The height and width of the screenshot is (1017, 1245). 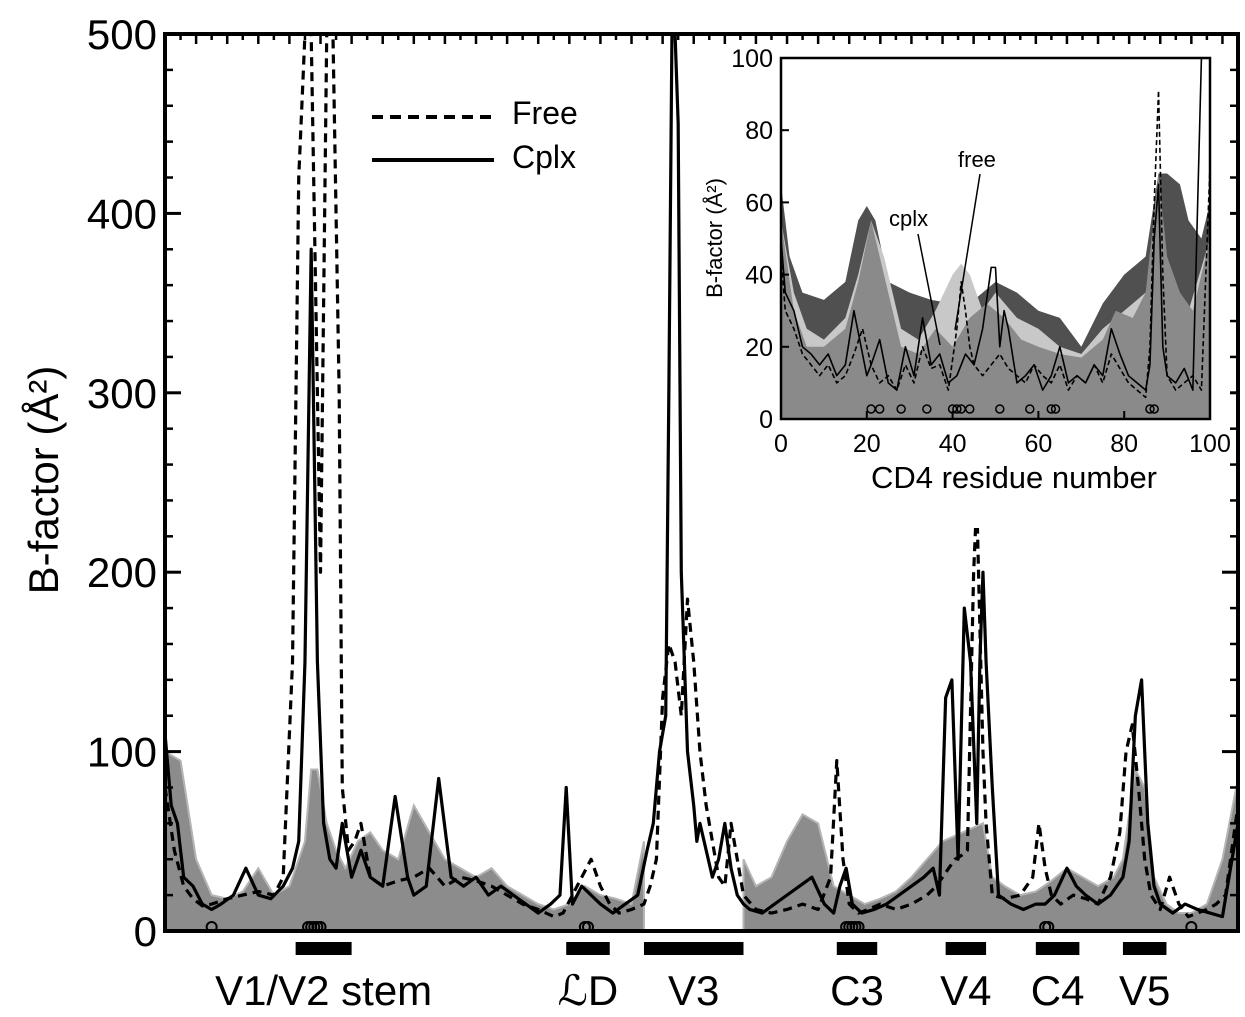 I want to click on inset-x-axis-label: CD4 residue number, so click(x=1014, y=477).